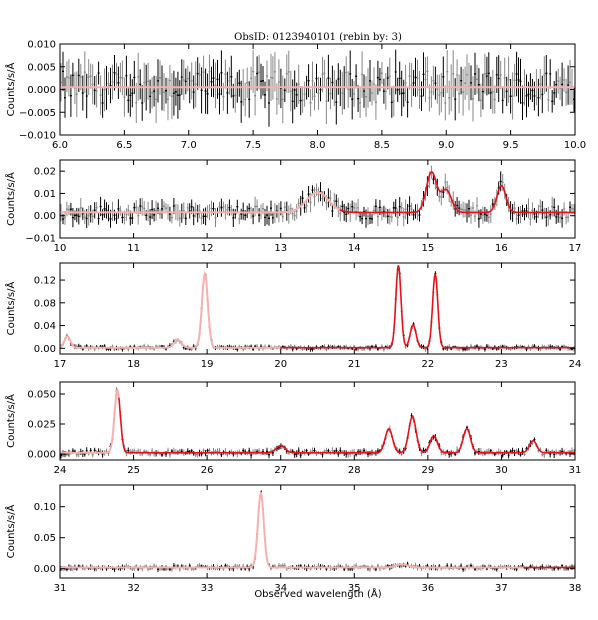  I want to click on x-tick-label: 36, so click(427, 588).